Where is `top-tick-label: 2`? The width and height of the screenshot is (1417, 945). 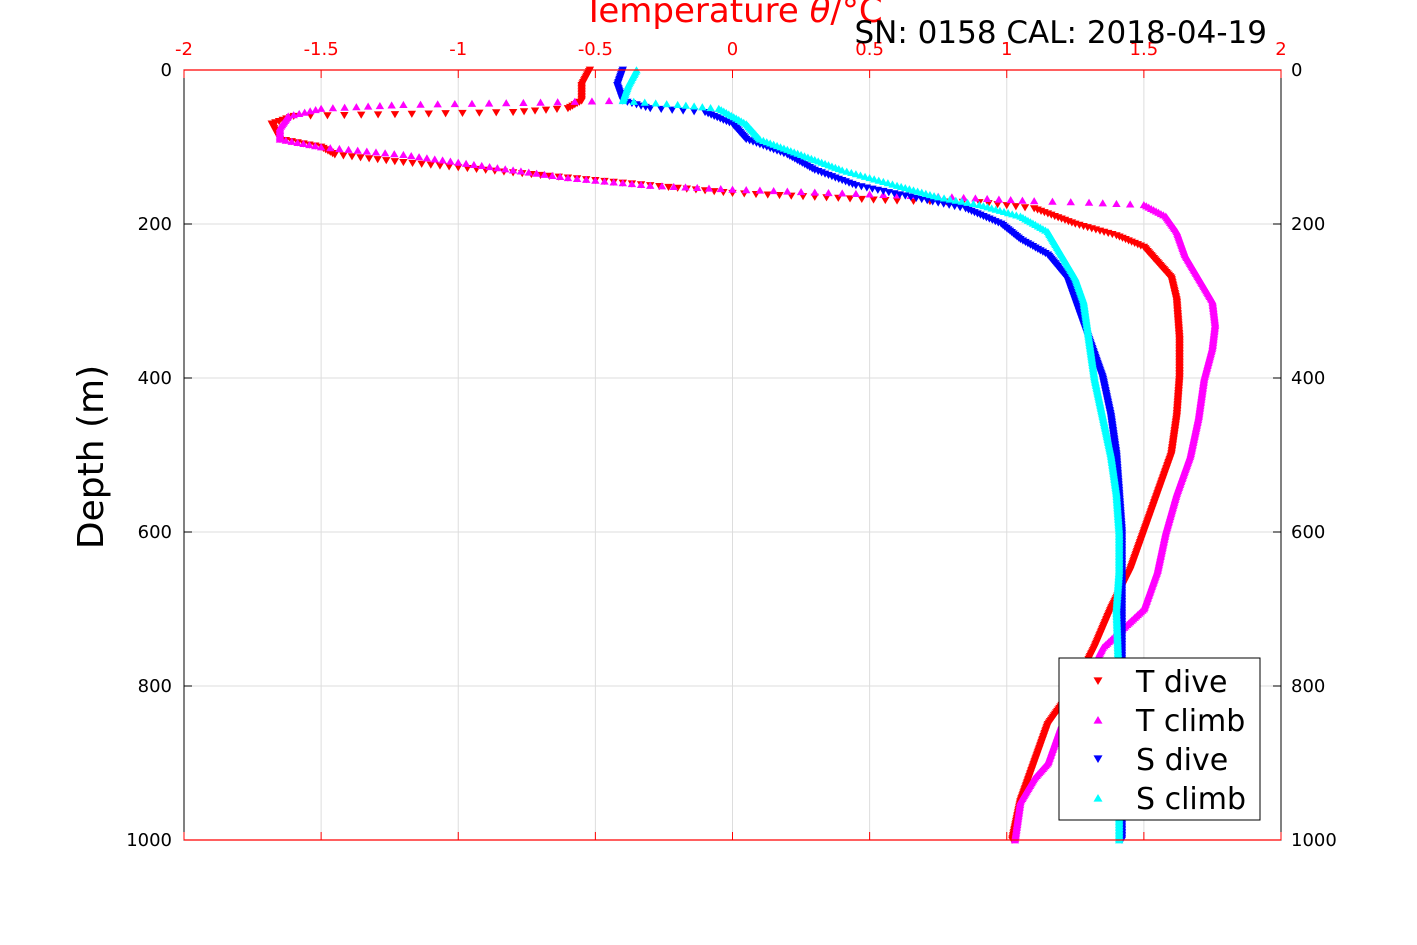 top-tick-label: 2 is located at coordinates (1280, 49).